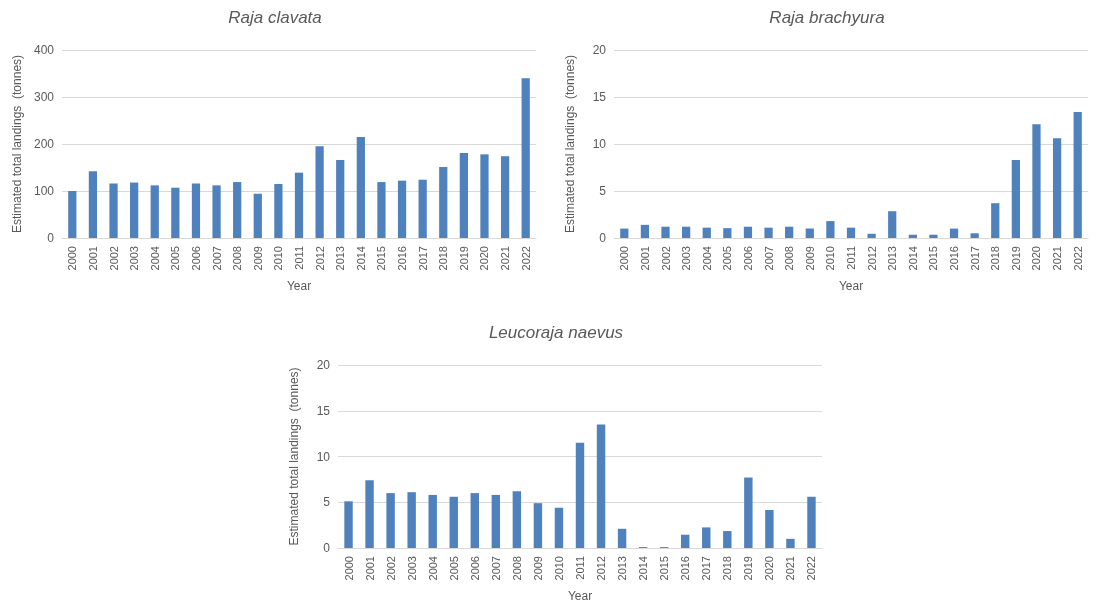  What do you see at coordinates (381, 258) in the screenshot?
I see `x-tick-label: 2015` at bounding box center [381, 258].